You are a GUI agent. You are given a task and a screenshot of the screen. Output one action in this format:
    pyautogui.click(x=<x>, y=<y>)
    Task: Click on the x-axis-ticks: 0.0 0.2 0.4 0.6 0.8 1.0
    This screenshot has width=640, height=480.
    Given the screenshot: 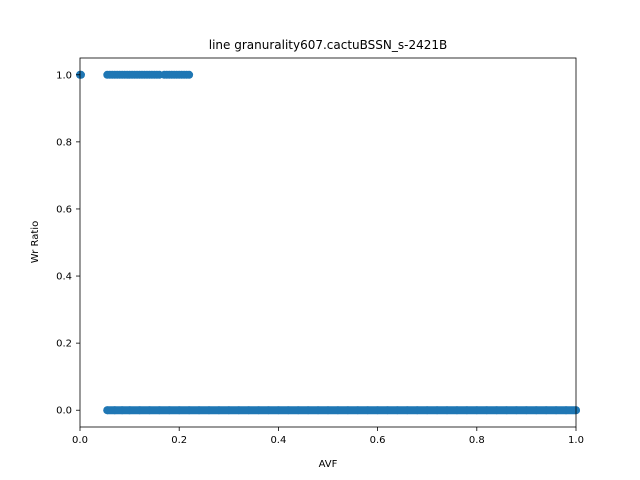 What is the action you would take?
    pyautogui.click(x=328, y=436)
    